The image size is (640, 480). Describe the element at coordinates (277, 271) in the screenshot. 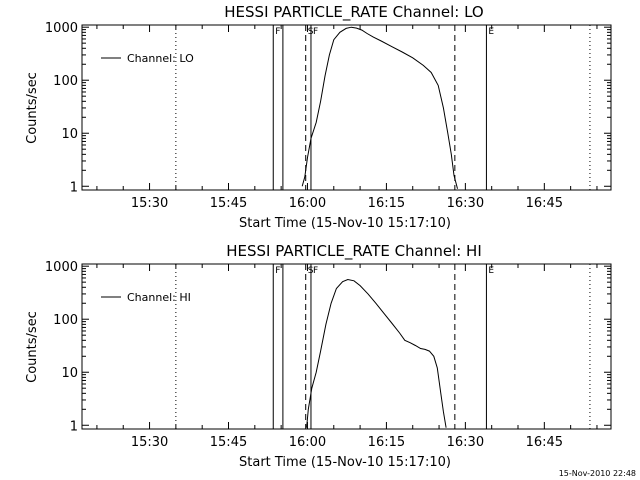

I see `hi-event-label-1: F` at that location.